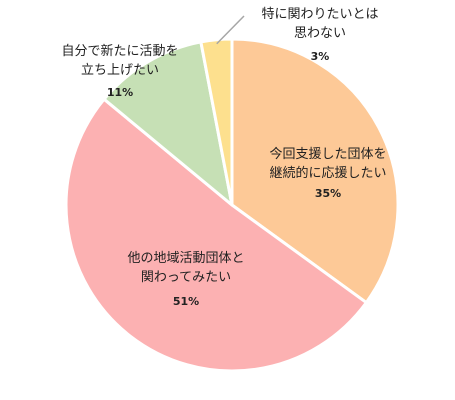 The image size is (455, 400). What do you see at coordinates (186, 301) in the screenshot?
I see `slice-percent-2: 51%` at bounding box center [186, 301].